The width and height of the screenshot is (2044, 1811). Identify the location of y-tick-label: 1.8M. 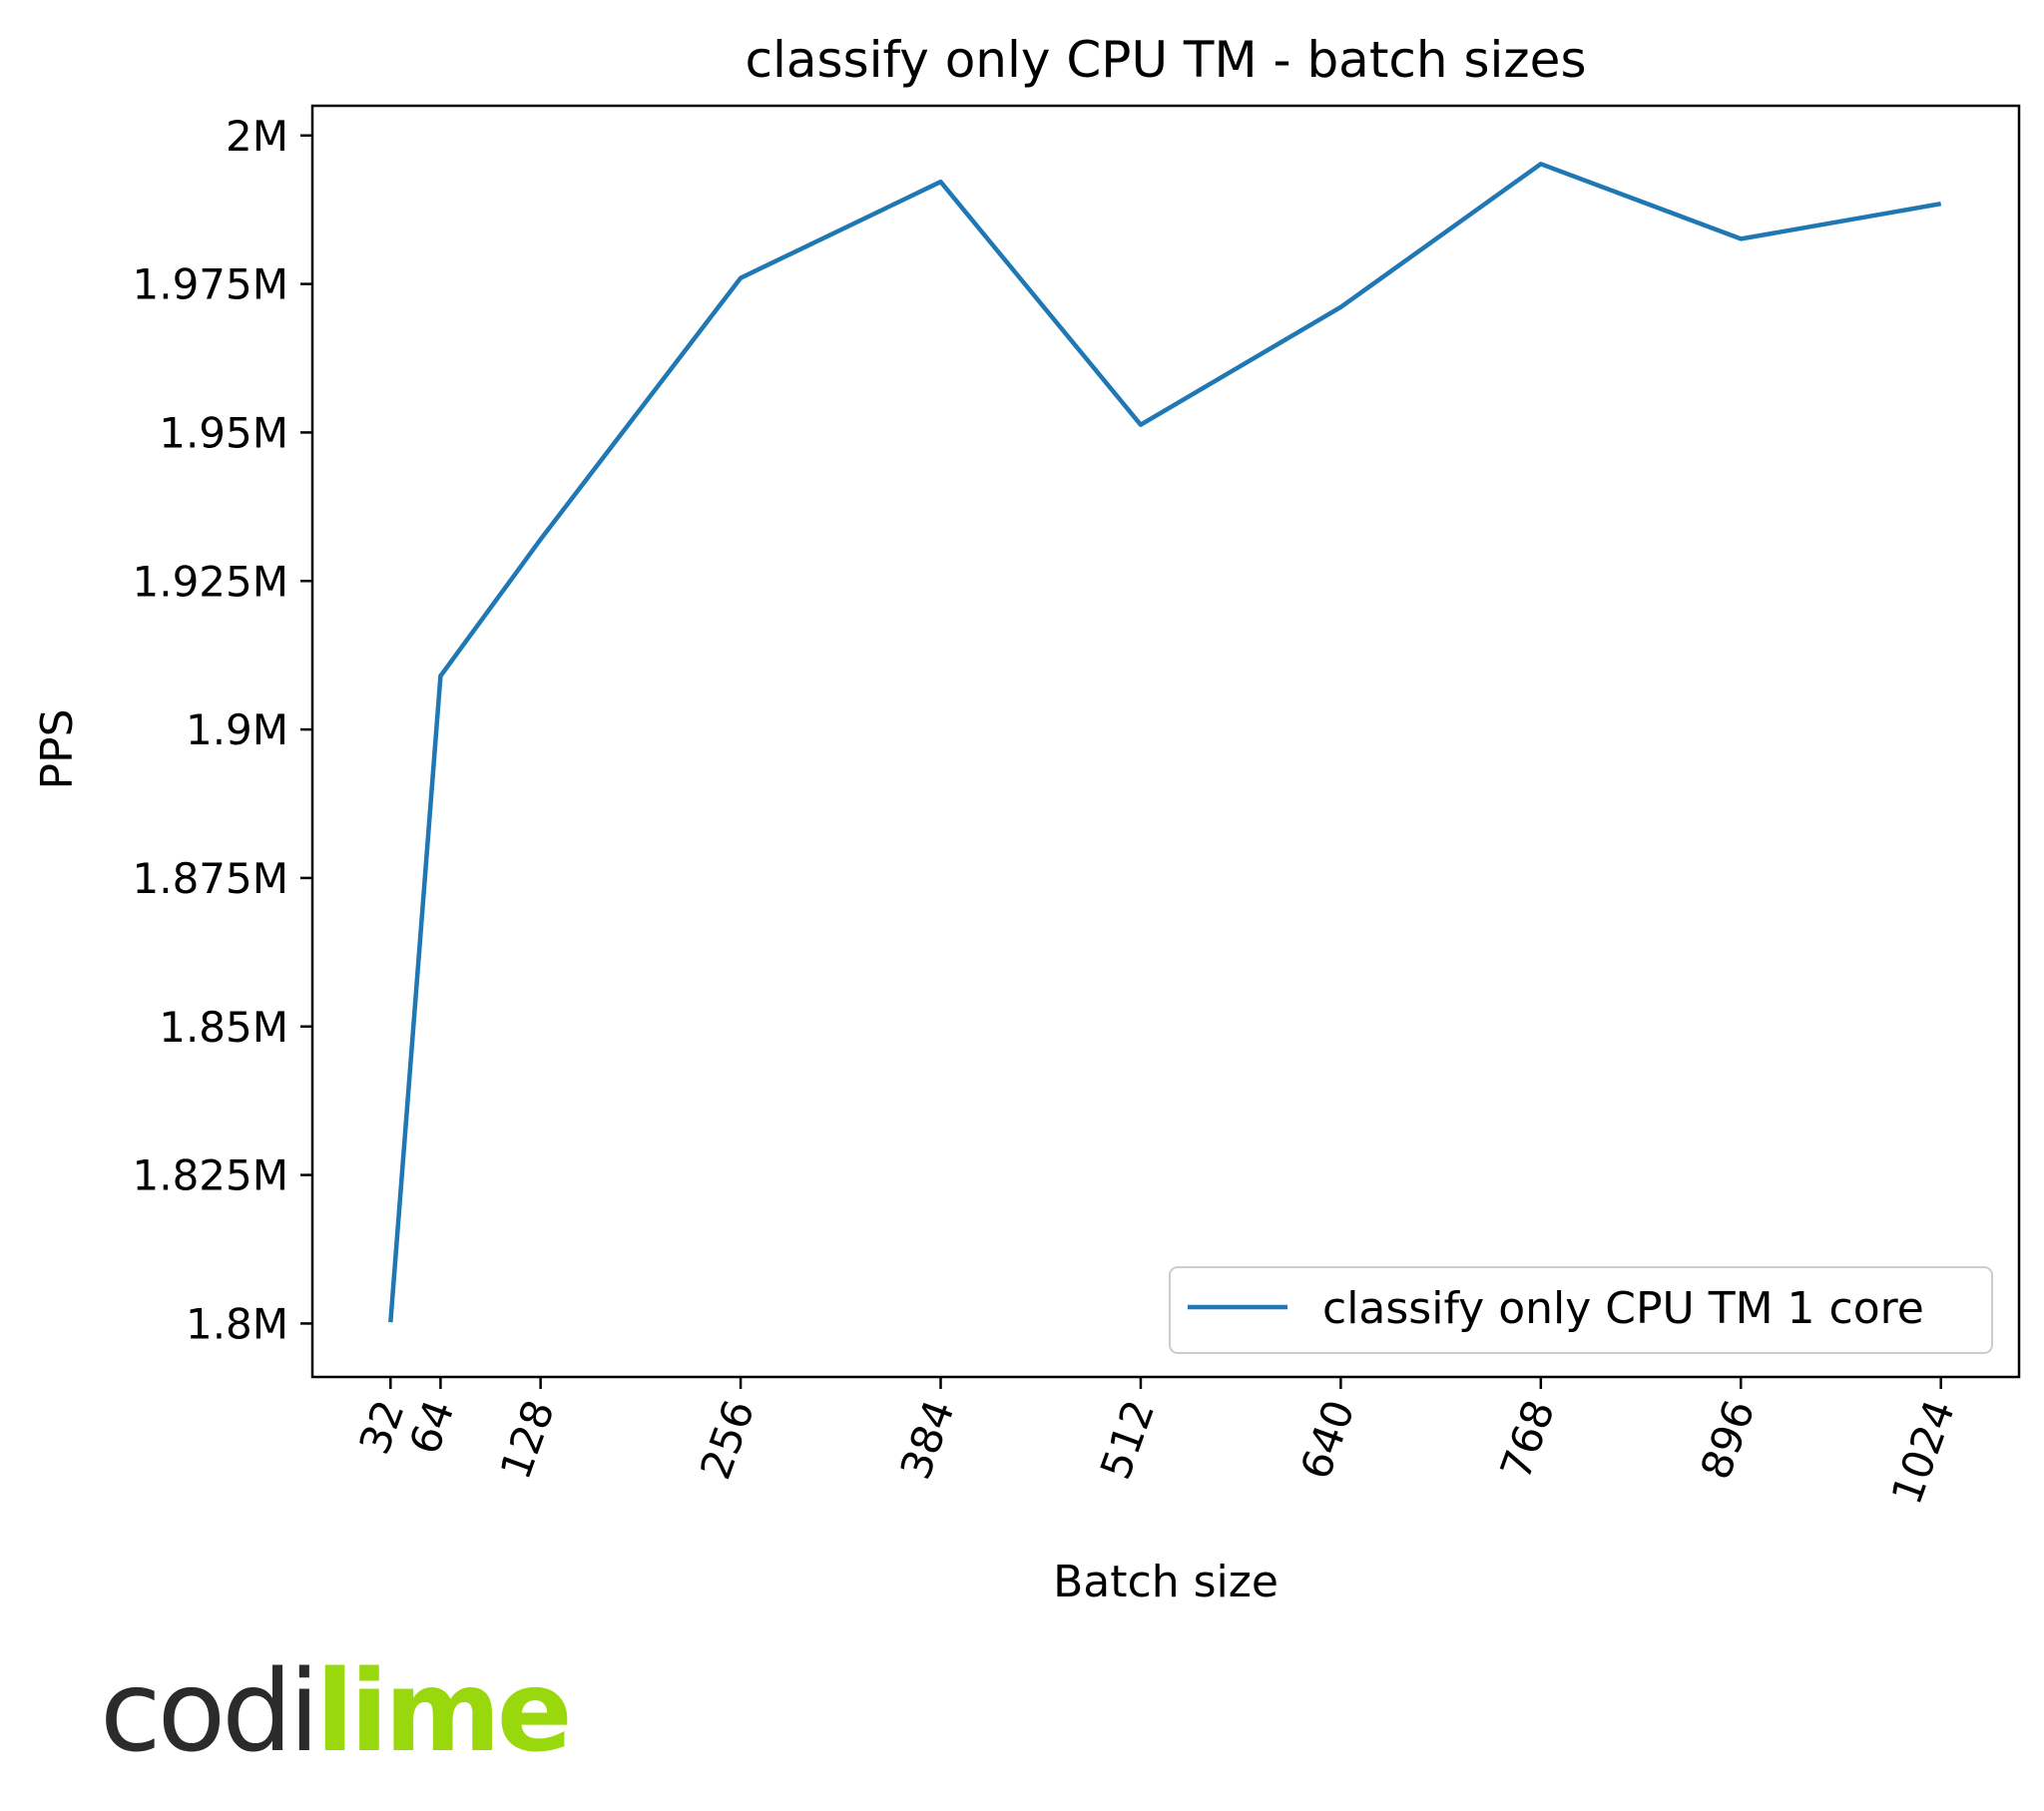
(237, 1323).